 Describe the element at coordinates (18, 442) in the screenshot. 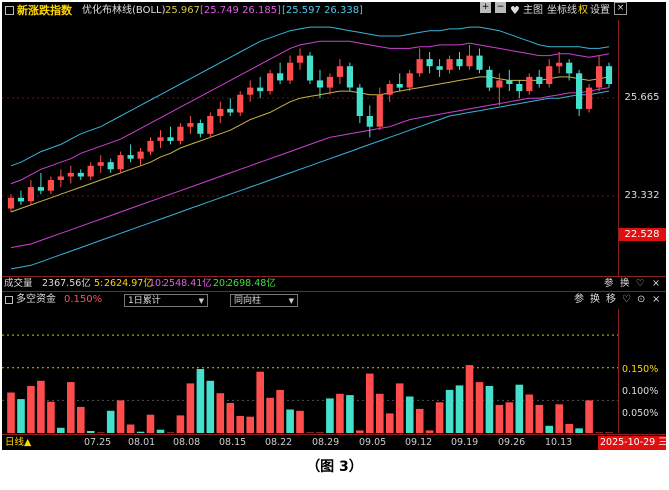

I see `period-selector: 日线▲` at that location.